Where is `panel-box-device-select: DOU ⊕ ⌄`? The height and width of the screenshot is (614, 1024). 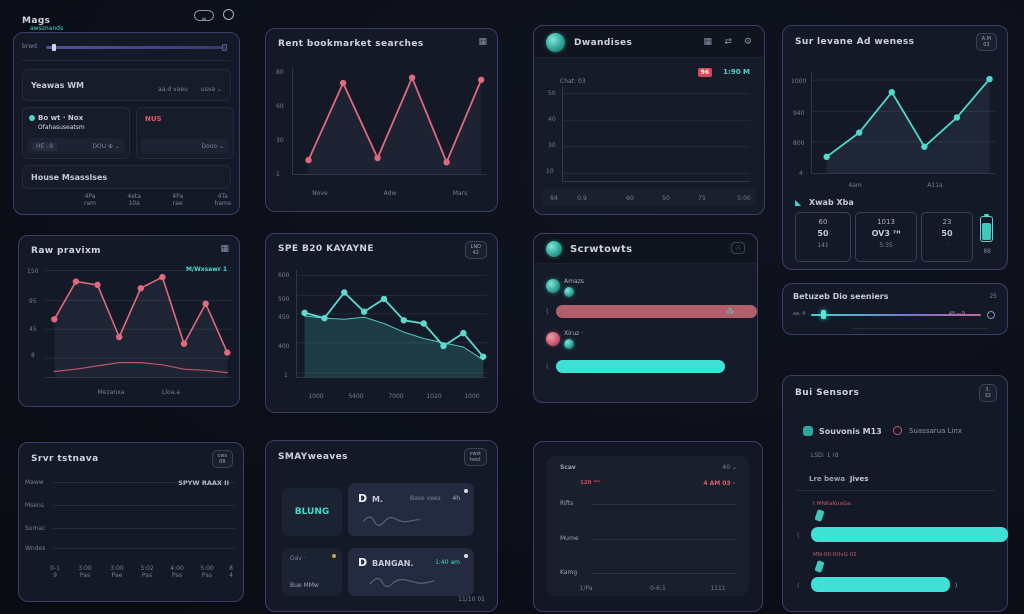 panel-box-device-select: DOU ⊕ ⌄ is located at coordinates (106, 146).